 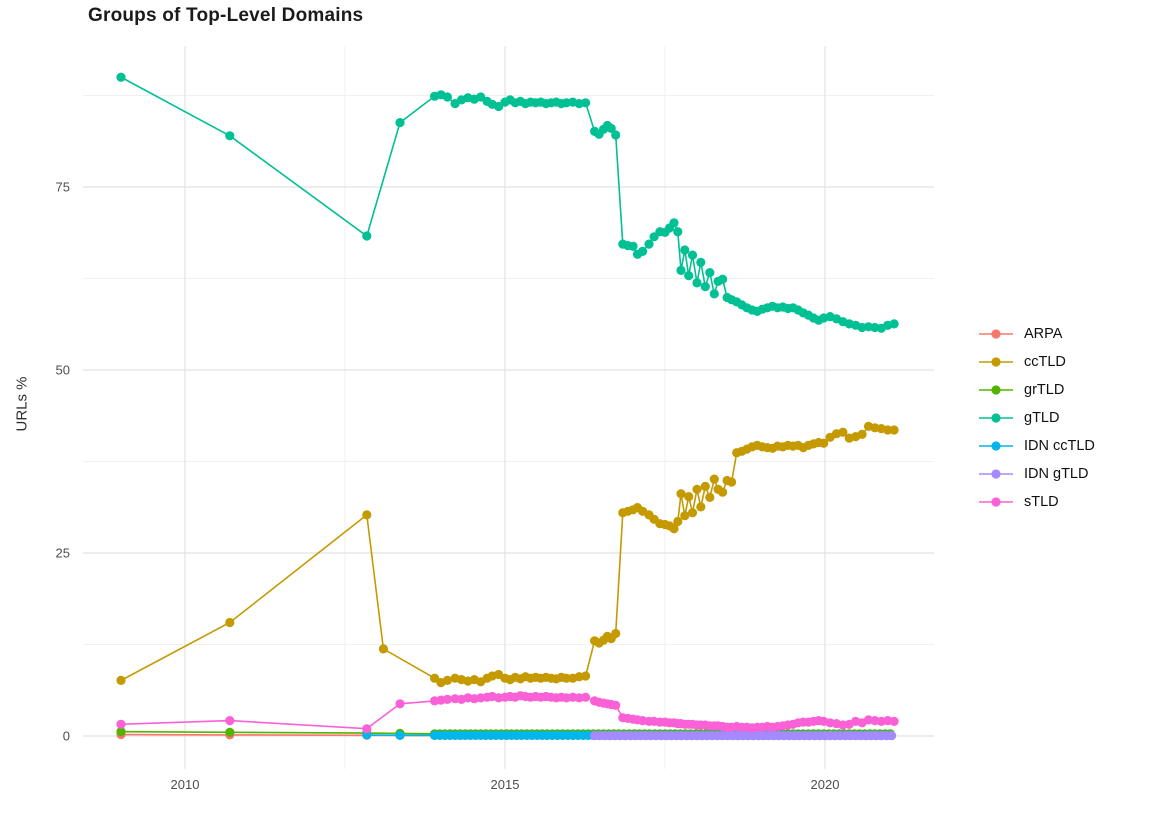 What do you see at coordinates (63, 553) in the screenshot?
I see `y-tick-label: 25` at bounding box center [63, 553].